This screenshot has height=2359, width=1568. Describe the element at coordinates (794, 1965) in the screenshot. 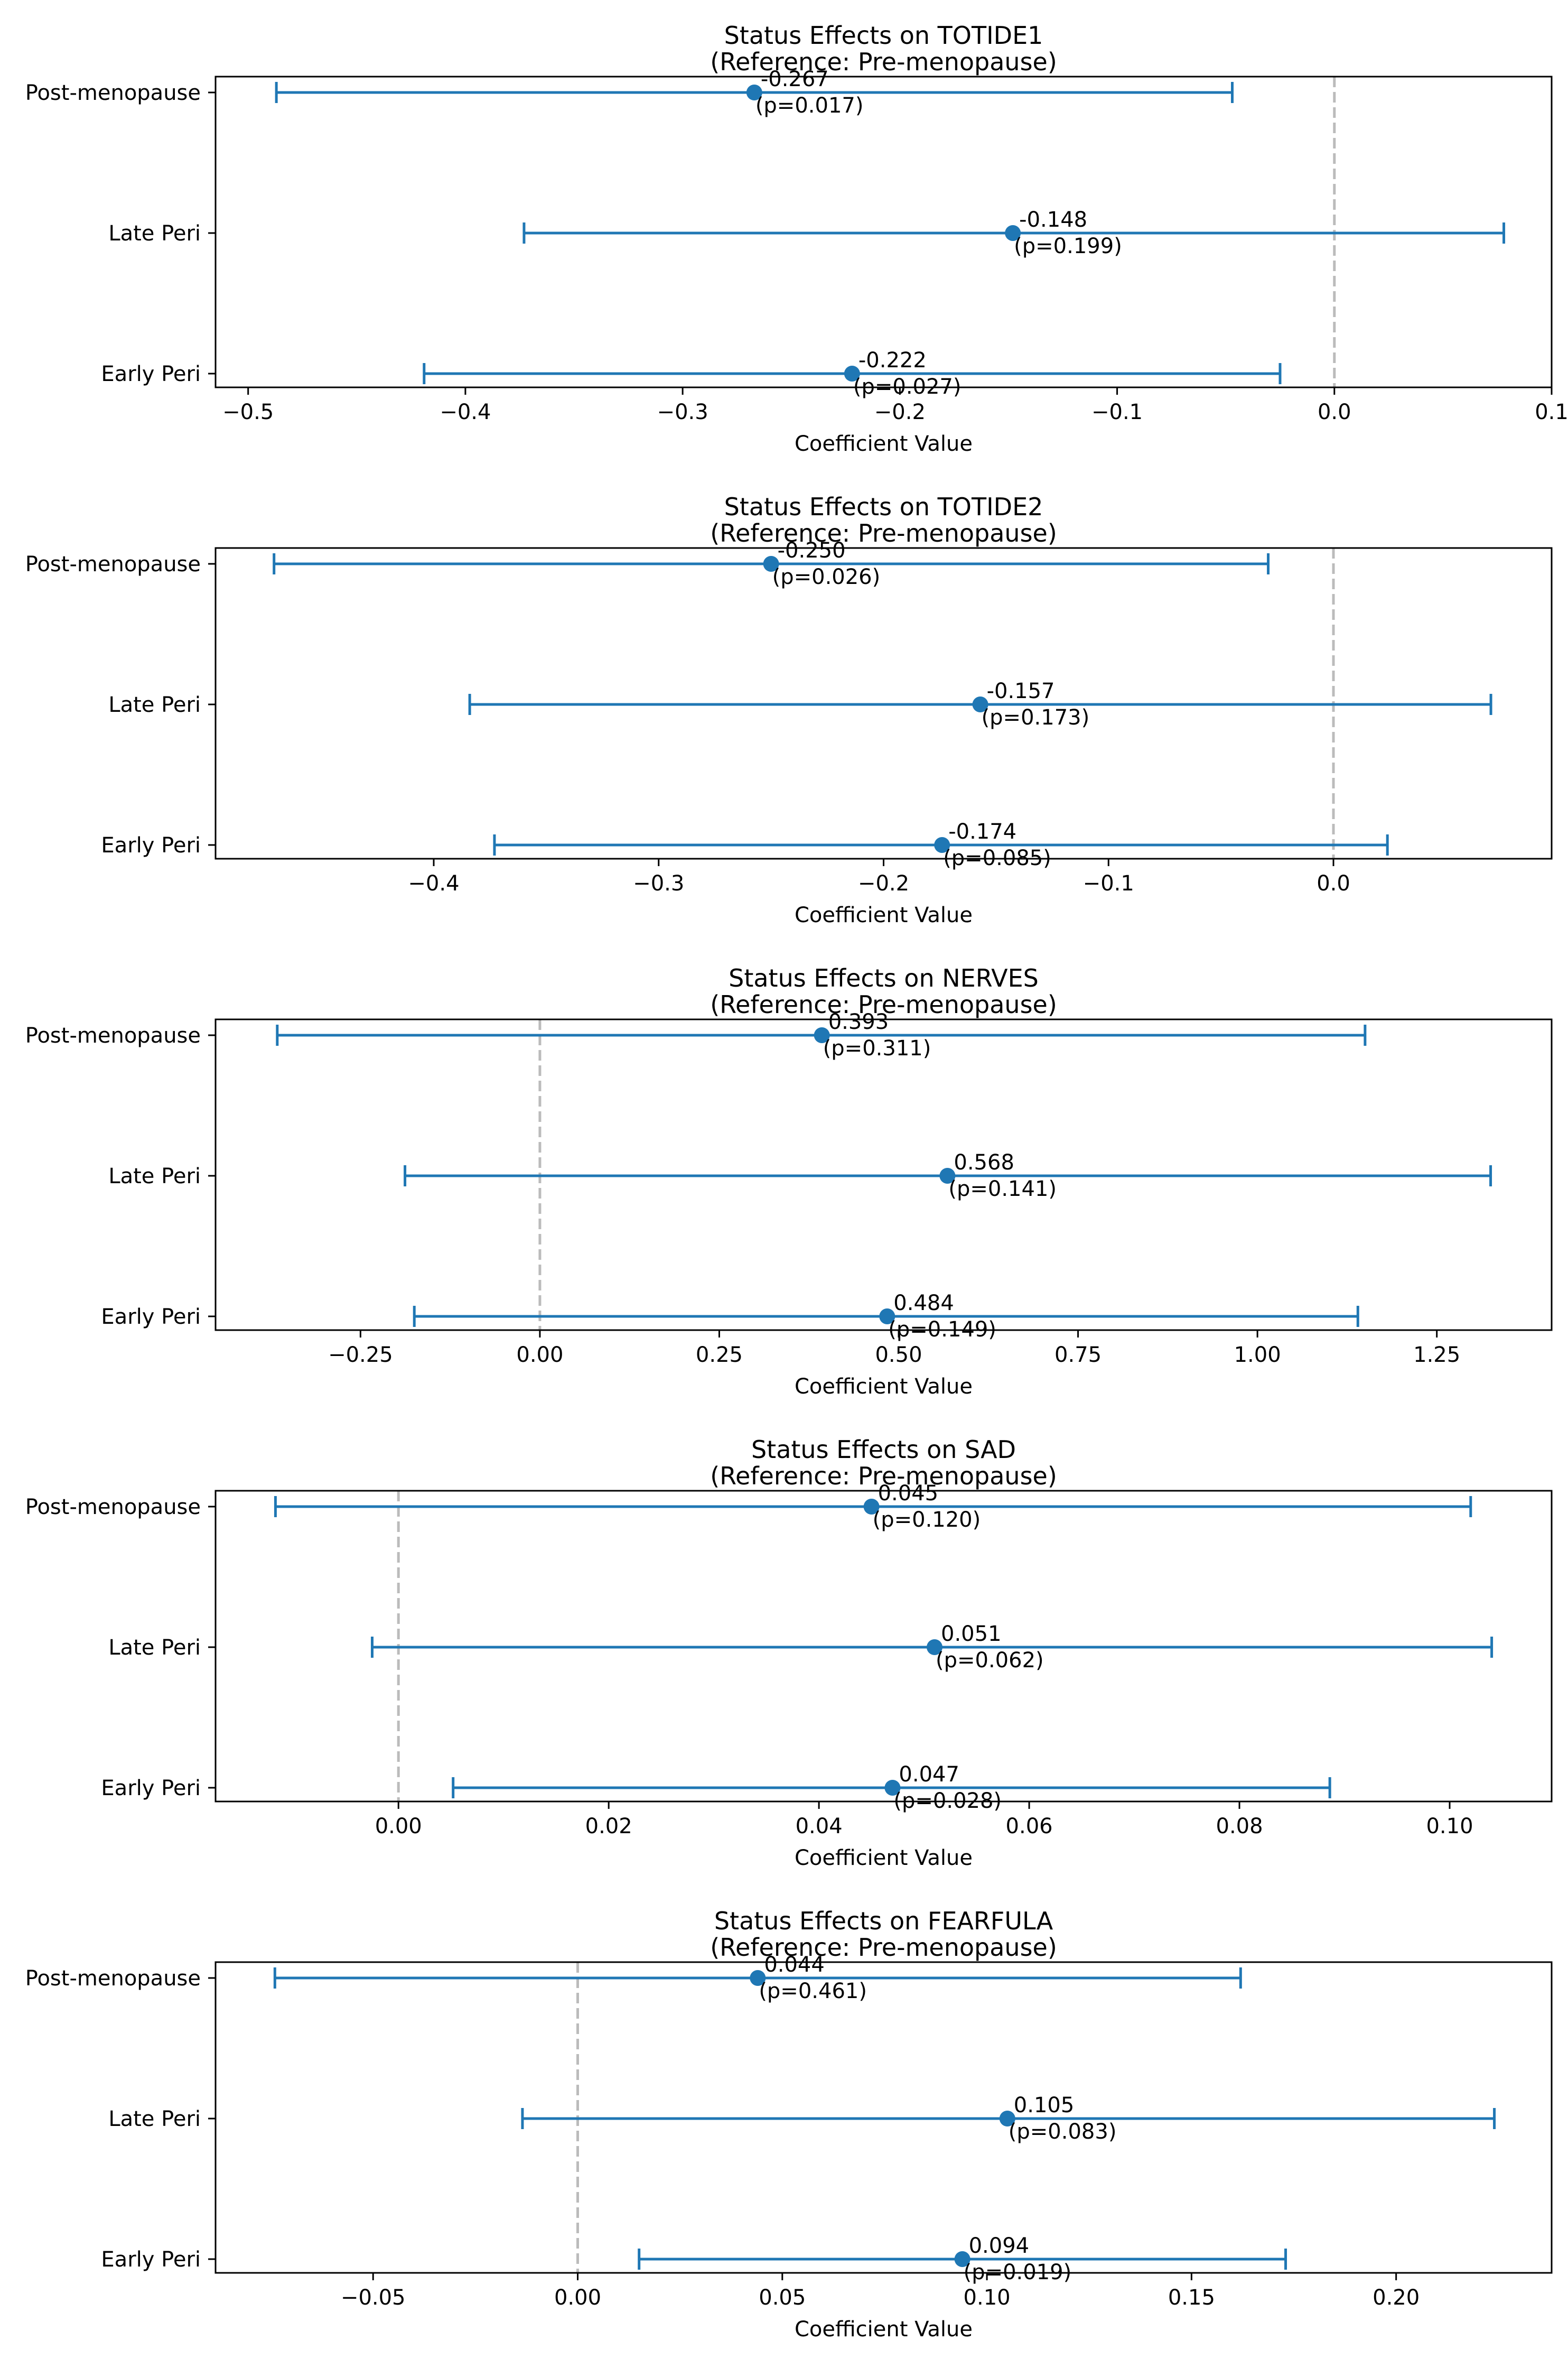

I see `estimate-label: 0.044` at that location.